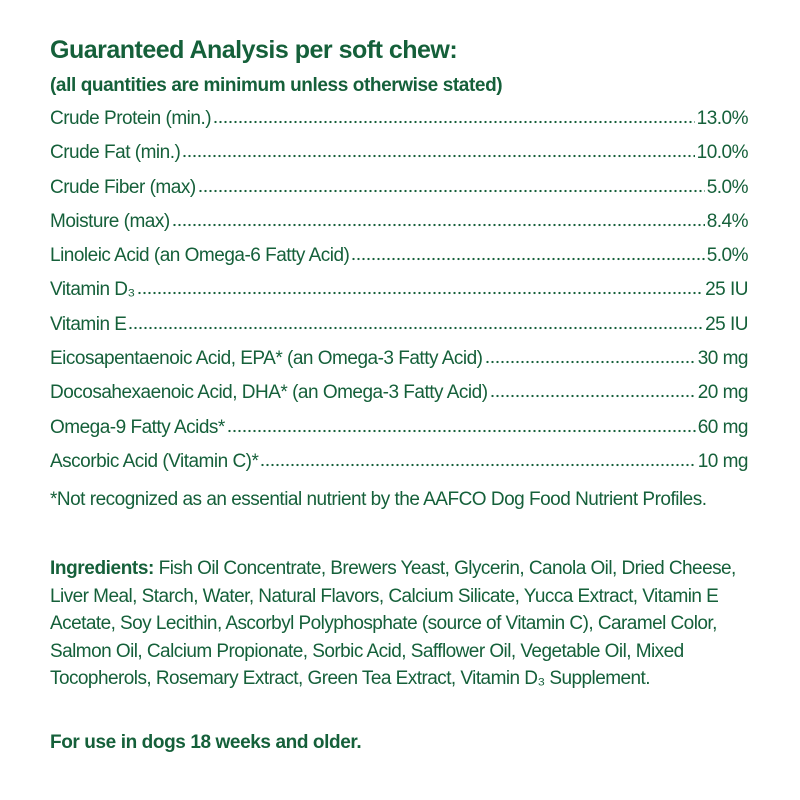 This screenshot has height=800, width=800. I want to click on analysis-row: Crude Protein (min.) 13.0%, so click(399, 125).